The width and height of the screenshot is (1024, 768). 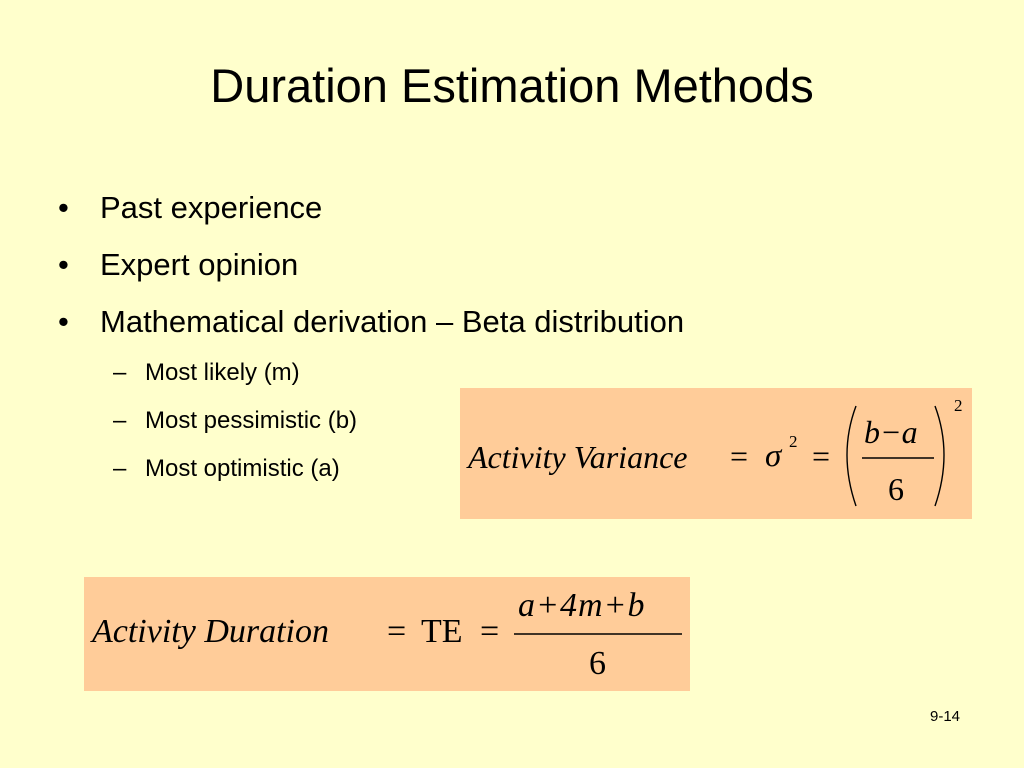 What do you see at coordinates (773, 456) in the screenshot?
I see `sigma-symbol: σ` at bounding box center [773, 456].